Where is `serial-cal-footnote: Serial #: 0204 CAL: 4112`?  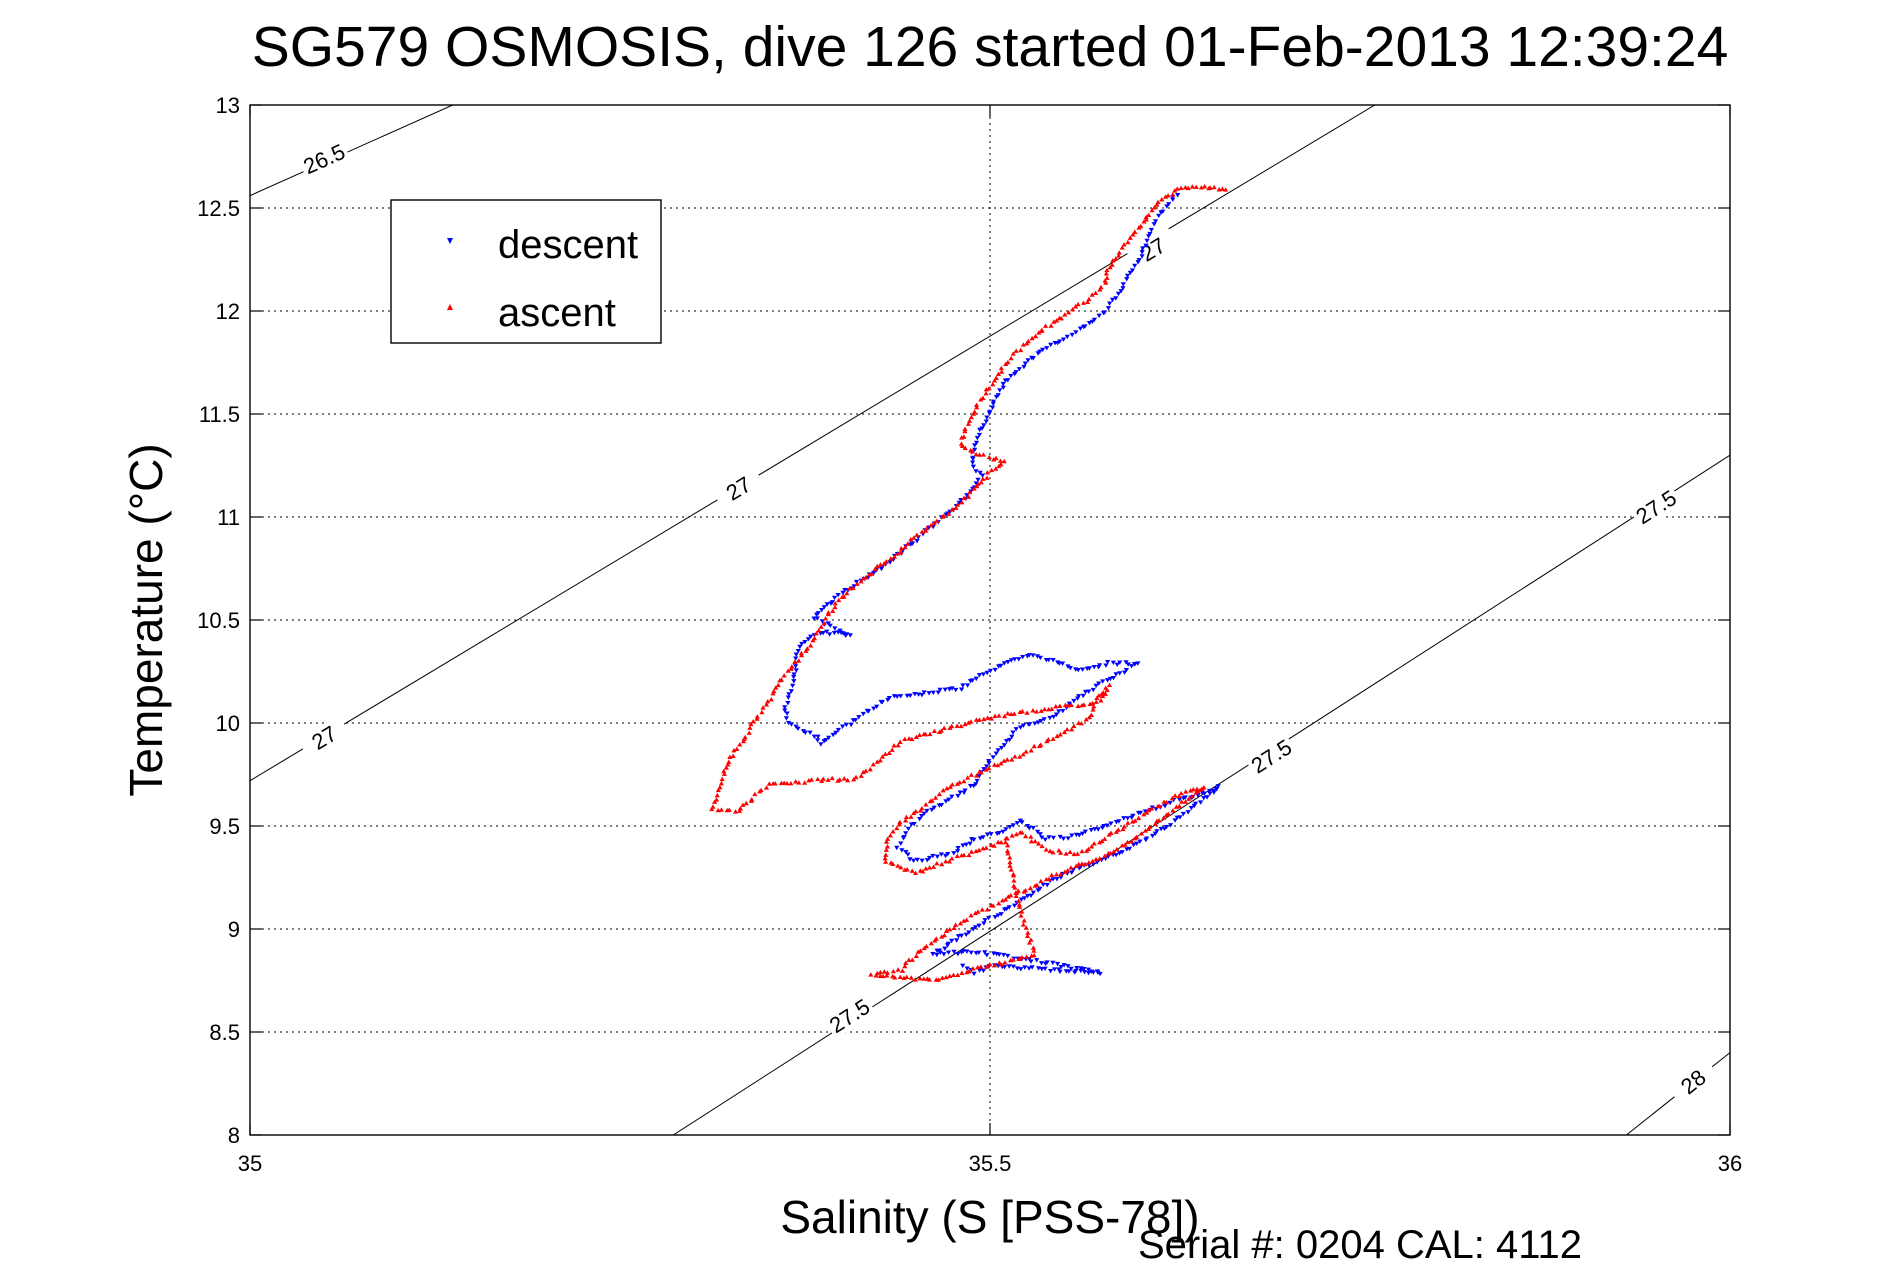 serial-cal-footnote: Serial #: 0204 CAL: 4112 is located at coordinates (1360, 1242).